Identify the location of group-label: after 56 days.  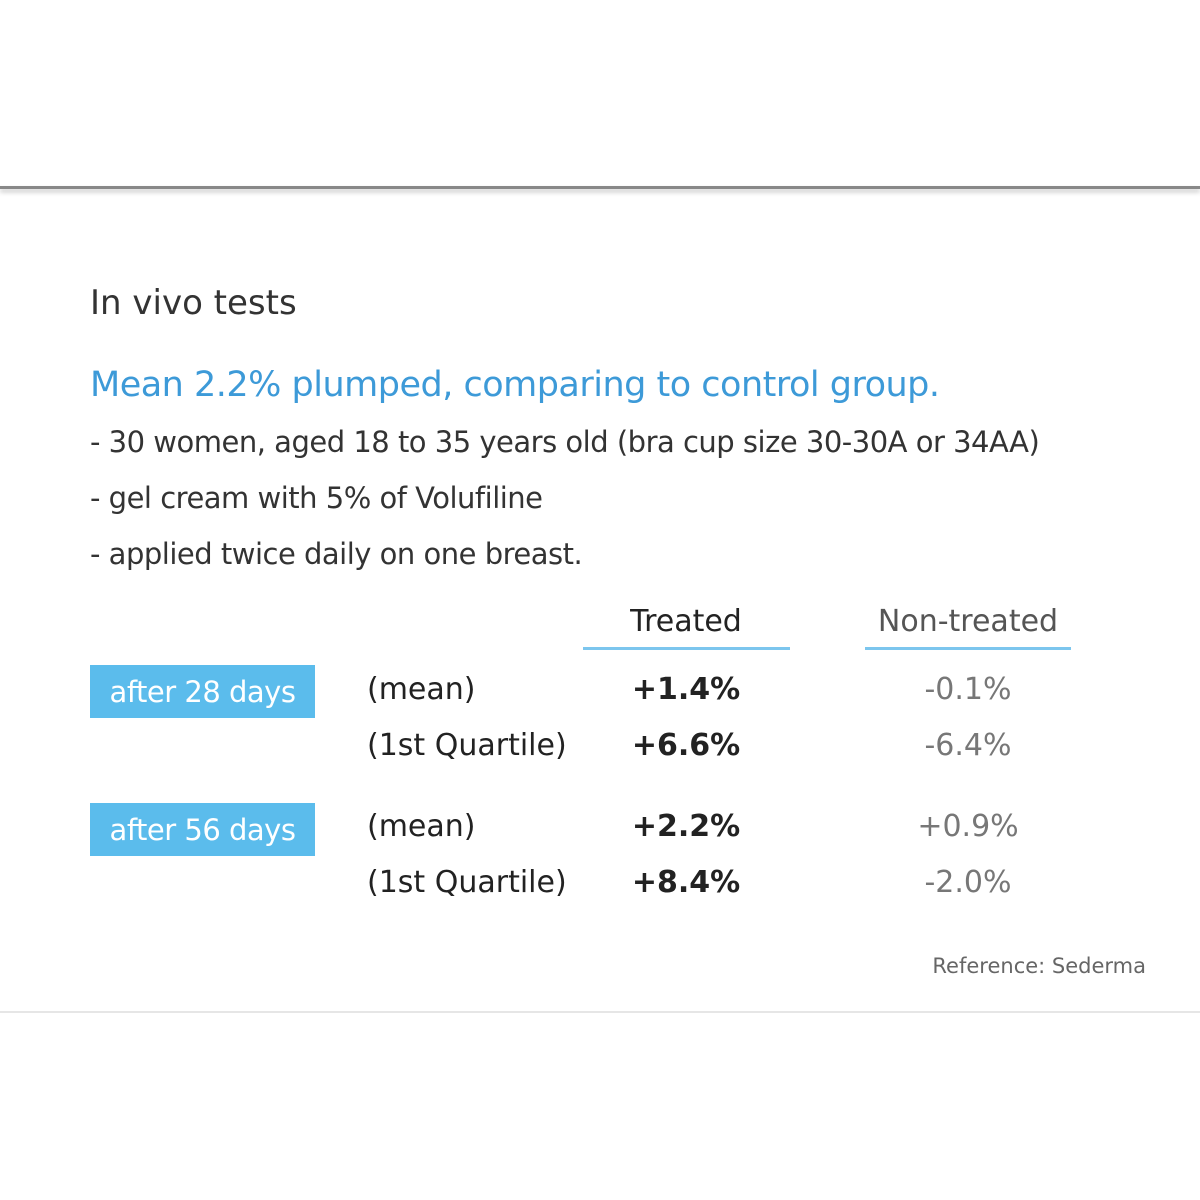
(202, 829).